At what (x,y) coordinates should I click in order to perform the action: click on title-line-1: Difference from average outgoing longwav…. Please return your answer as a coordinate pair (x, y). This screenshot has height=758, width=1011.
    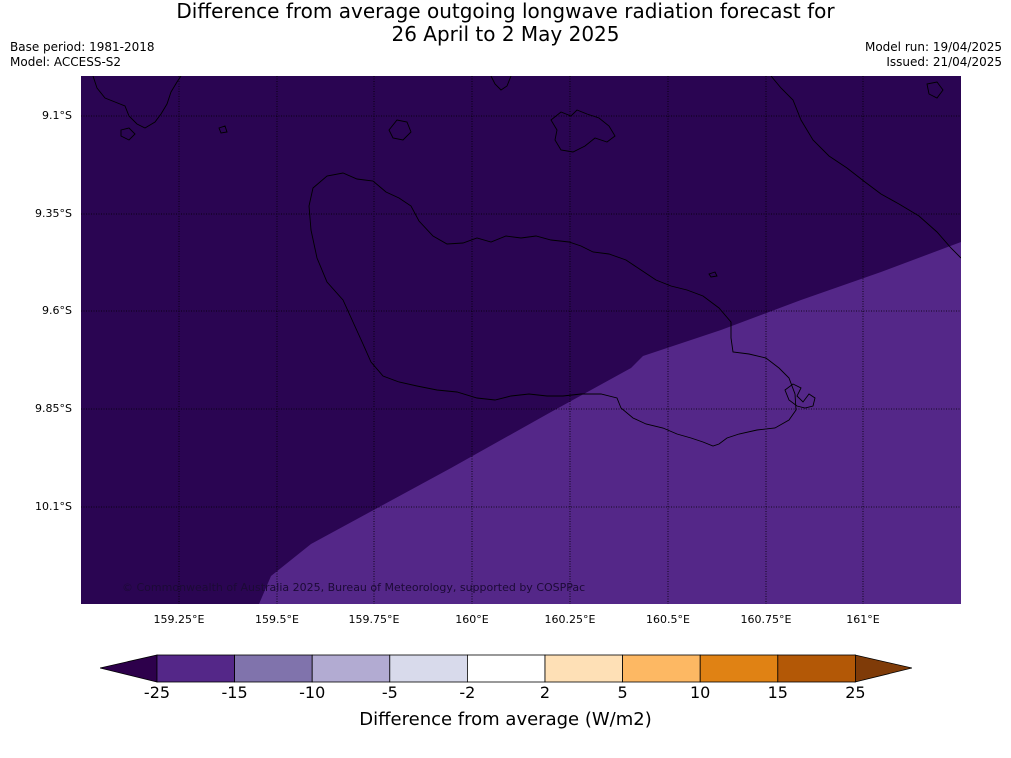
    Looking at the image, I should click on (505, 11).